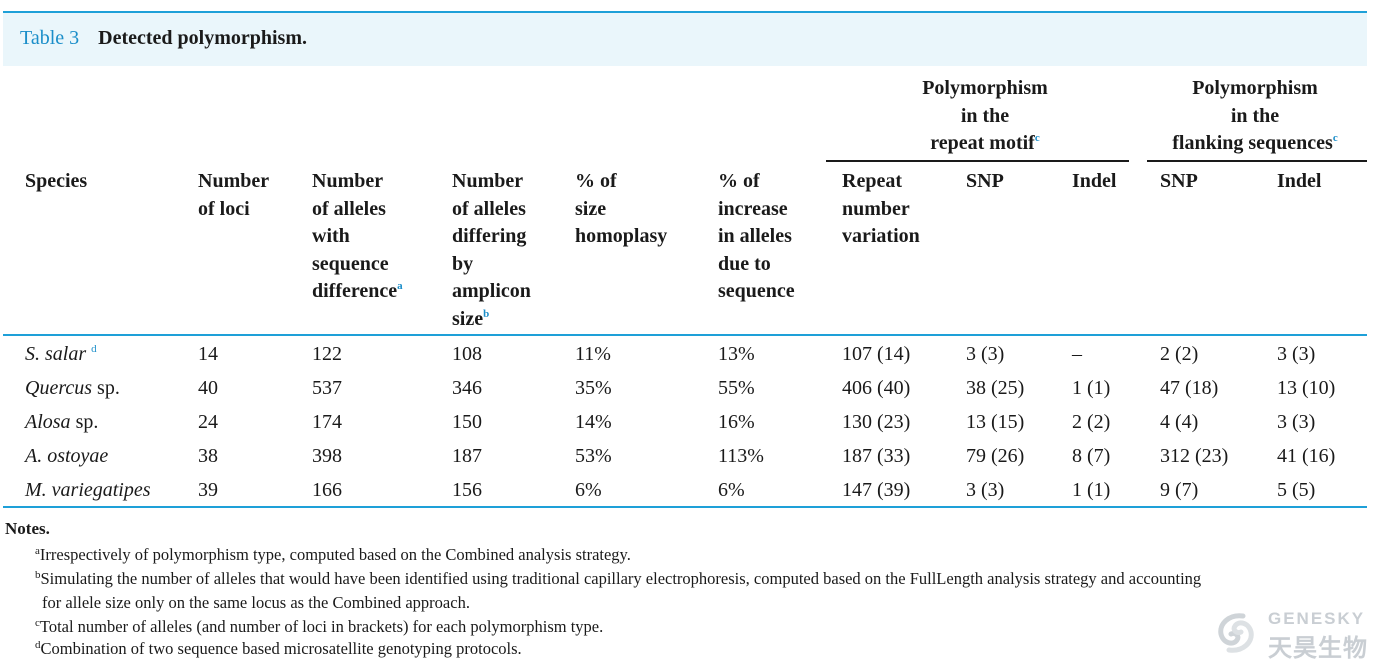 Image resolution: width=1392 pixels, height=666 pixels. What do you see at coordinates (61, 354) in the screenshot?
I see `cell-species: S. salar d` at bounding box center [61, 354].